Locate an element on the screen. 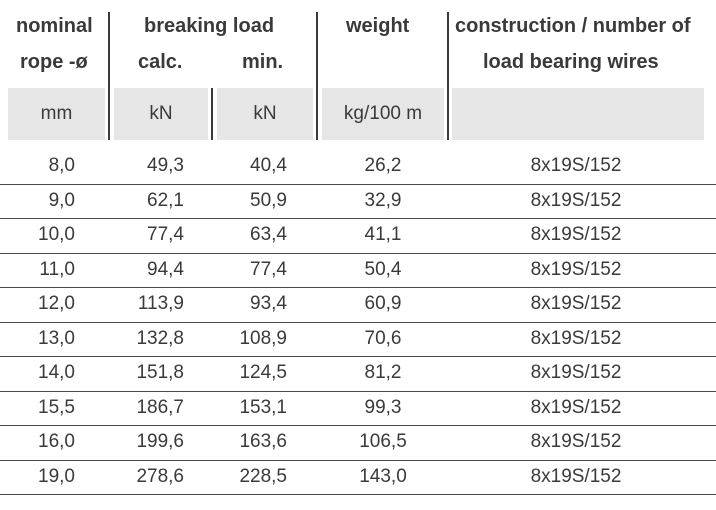 The image size is (716, 510). cell-weight: 143,0 is located at coordinates (383, 476).